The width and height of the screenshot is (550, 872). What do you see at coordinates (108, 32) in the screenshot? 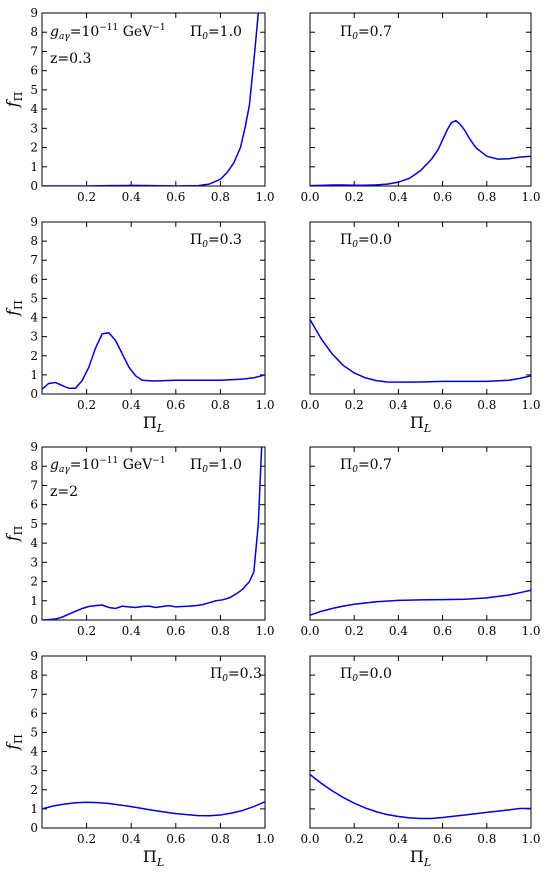
I see `panel-annotation: gaγ=10−11 GeV−1` at bounding box center [108, 32].